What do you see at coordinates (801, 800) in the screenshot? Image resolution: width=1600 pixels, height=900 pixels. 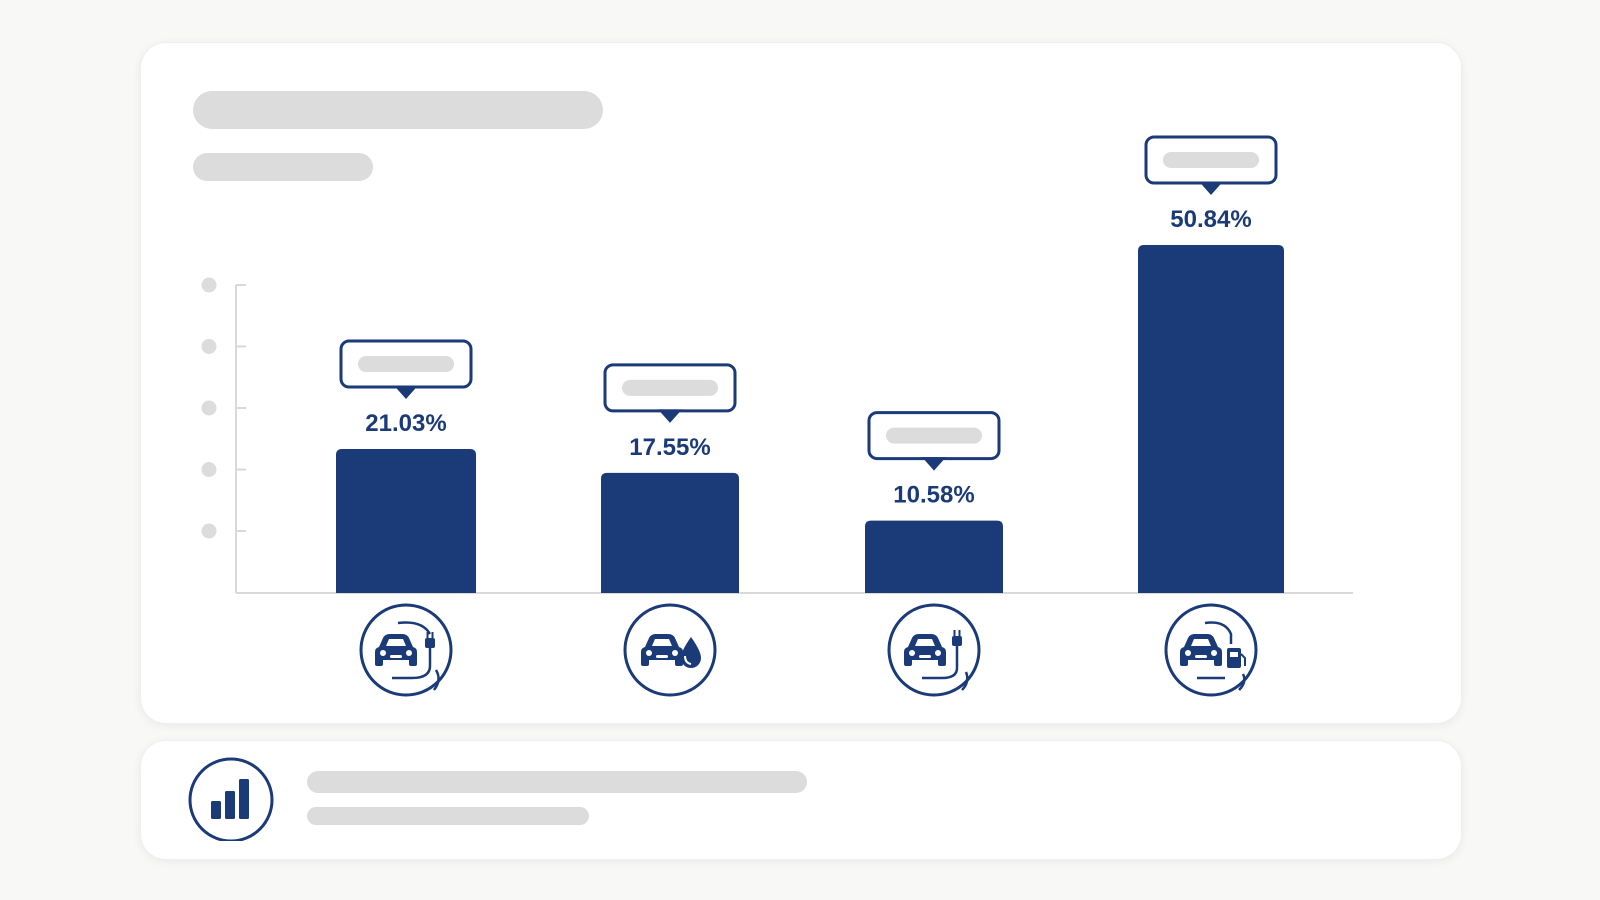 I see `summary-card` at bounding box center [801, 800].